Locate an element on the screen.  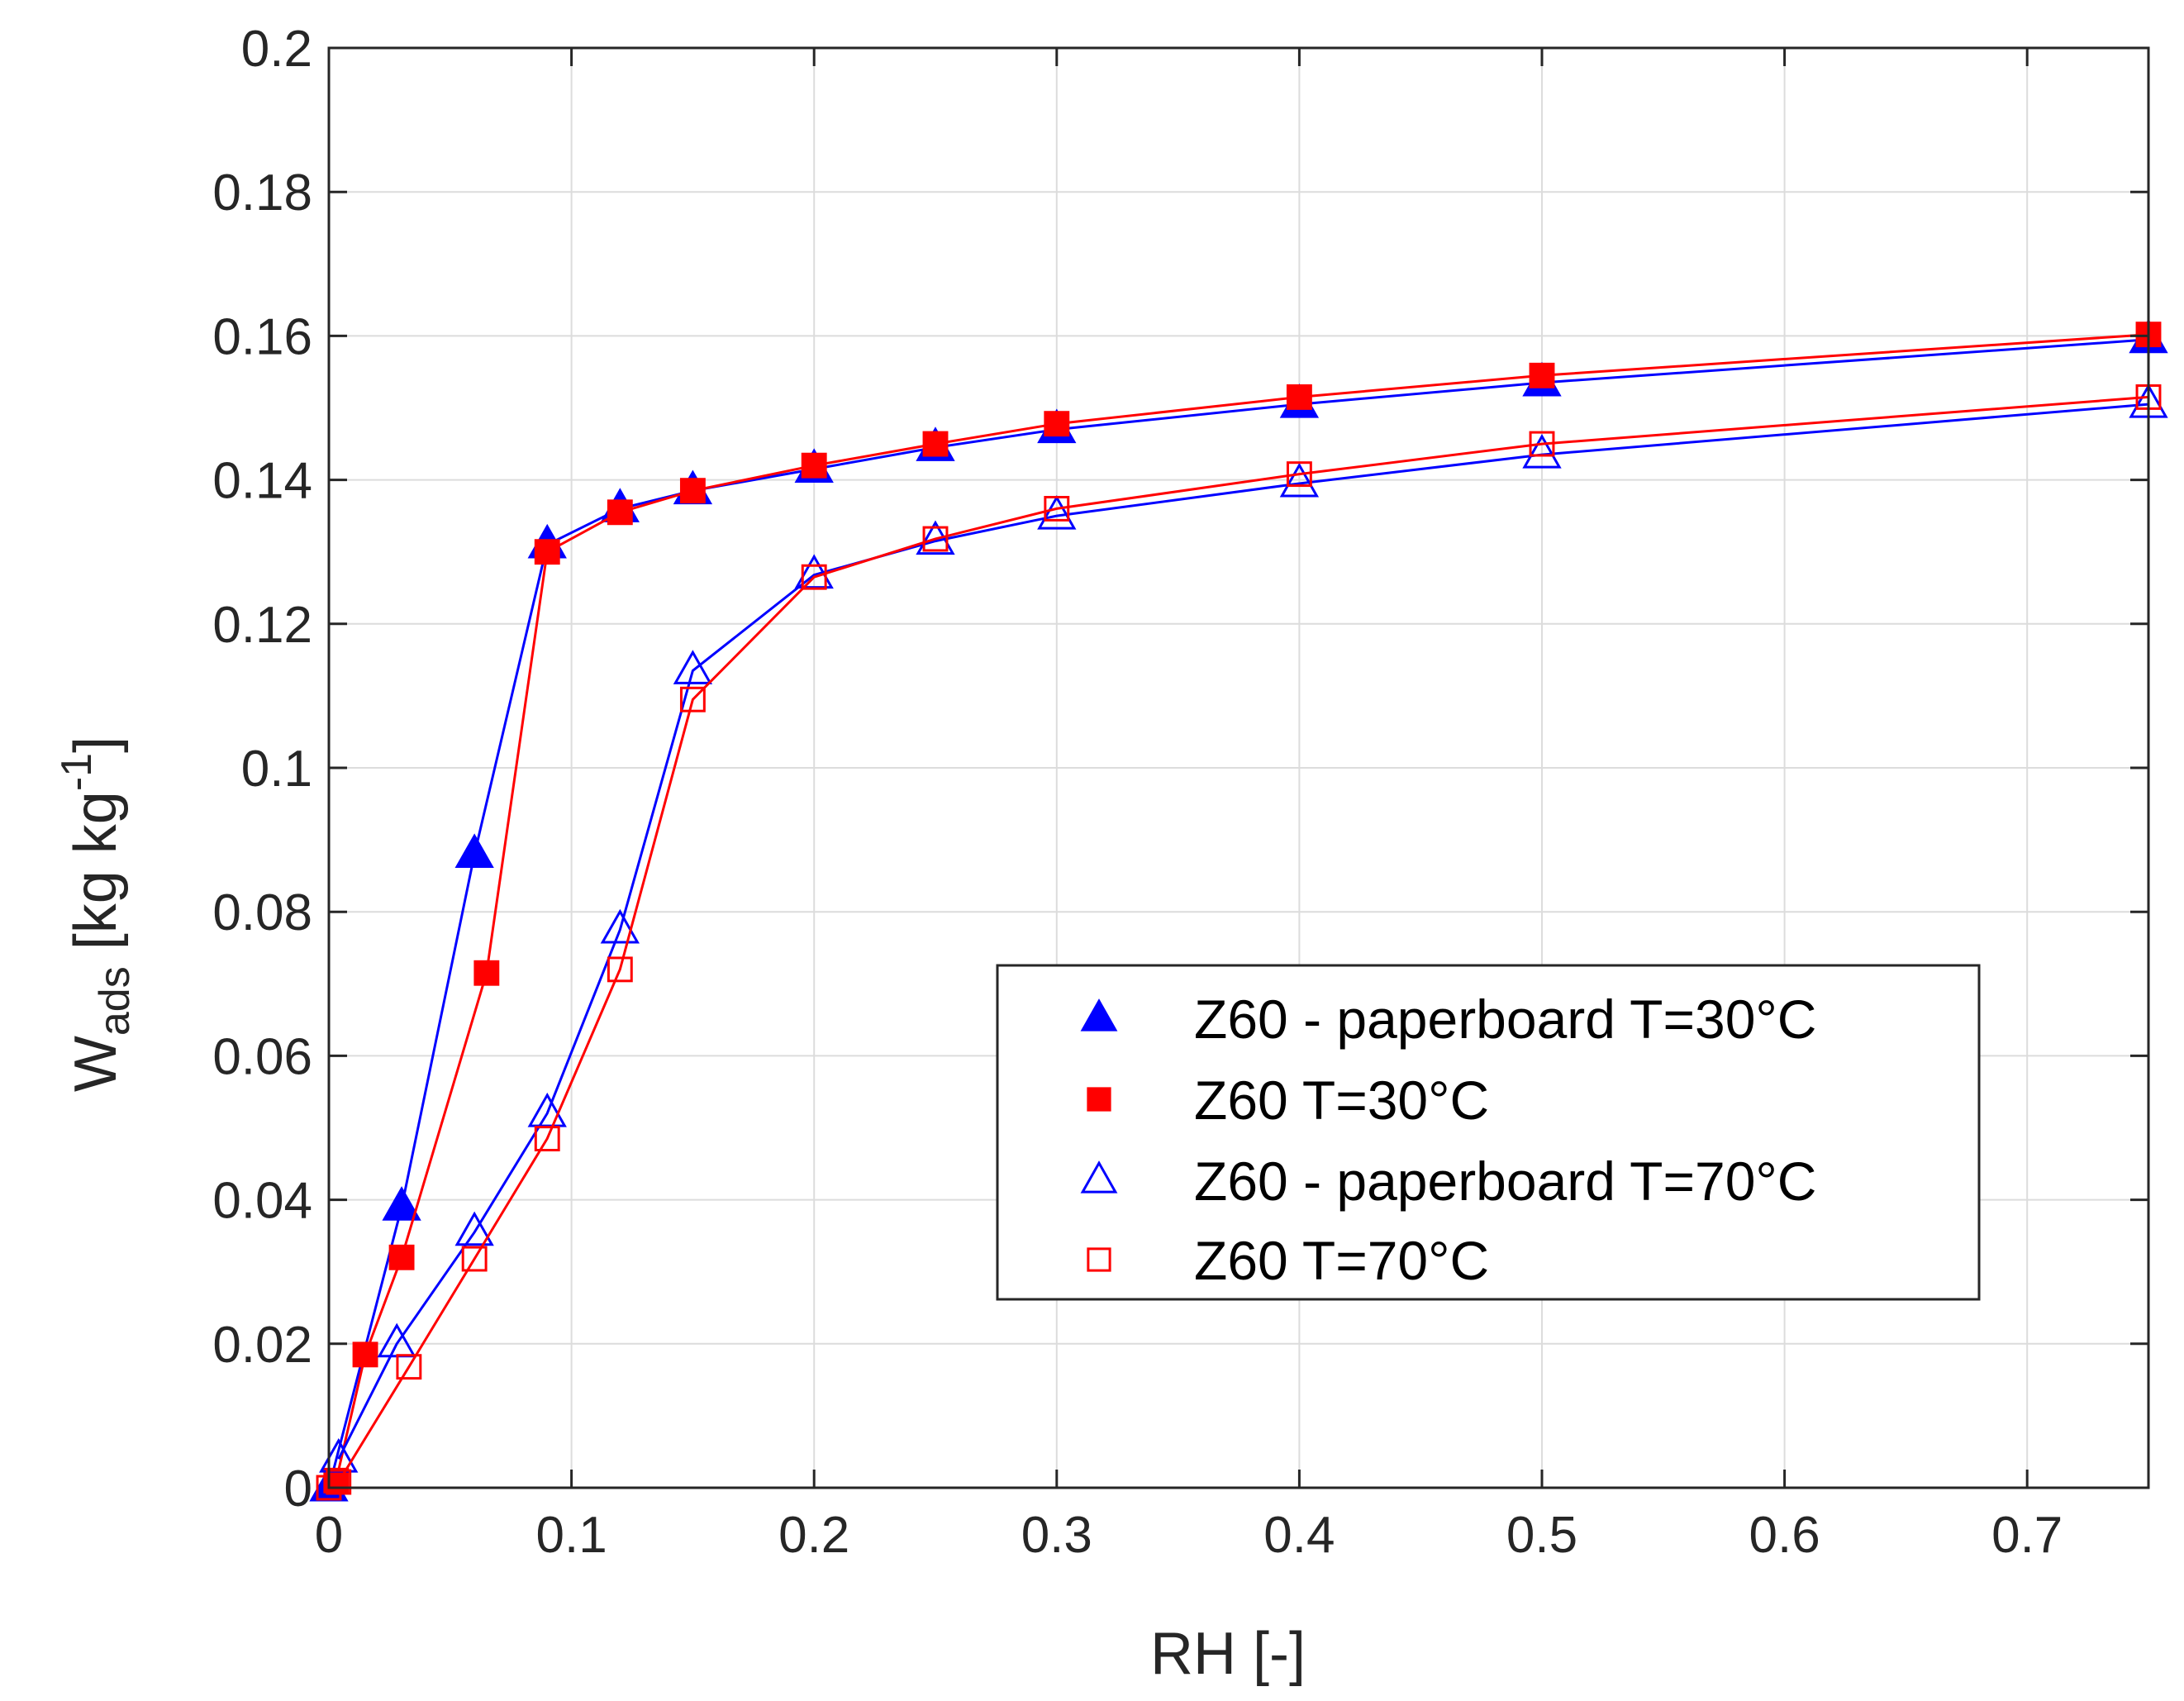
y-tick-label: 0 is located at coordinates (298, 1489).